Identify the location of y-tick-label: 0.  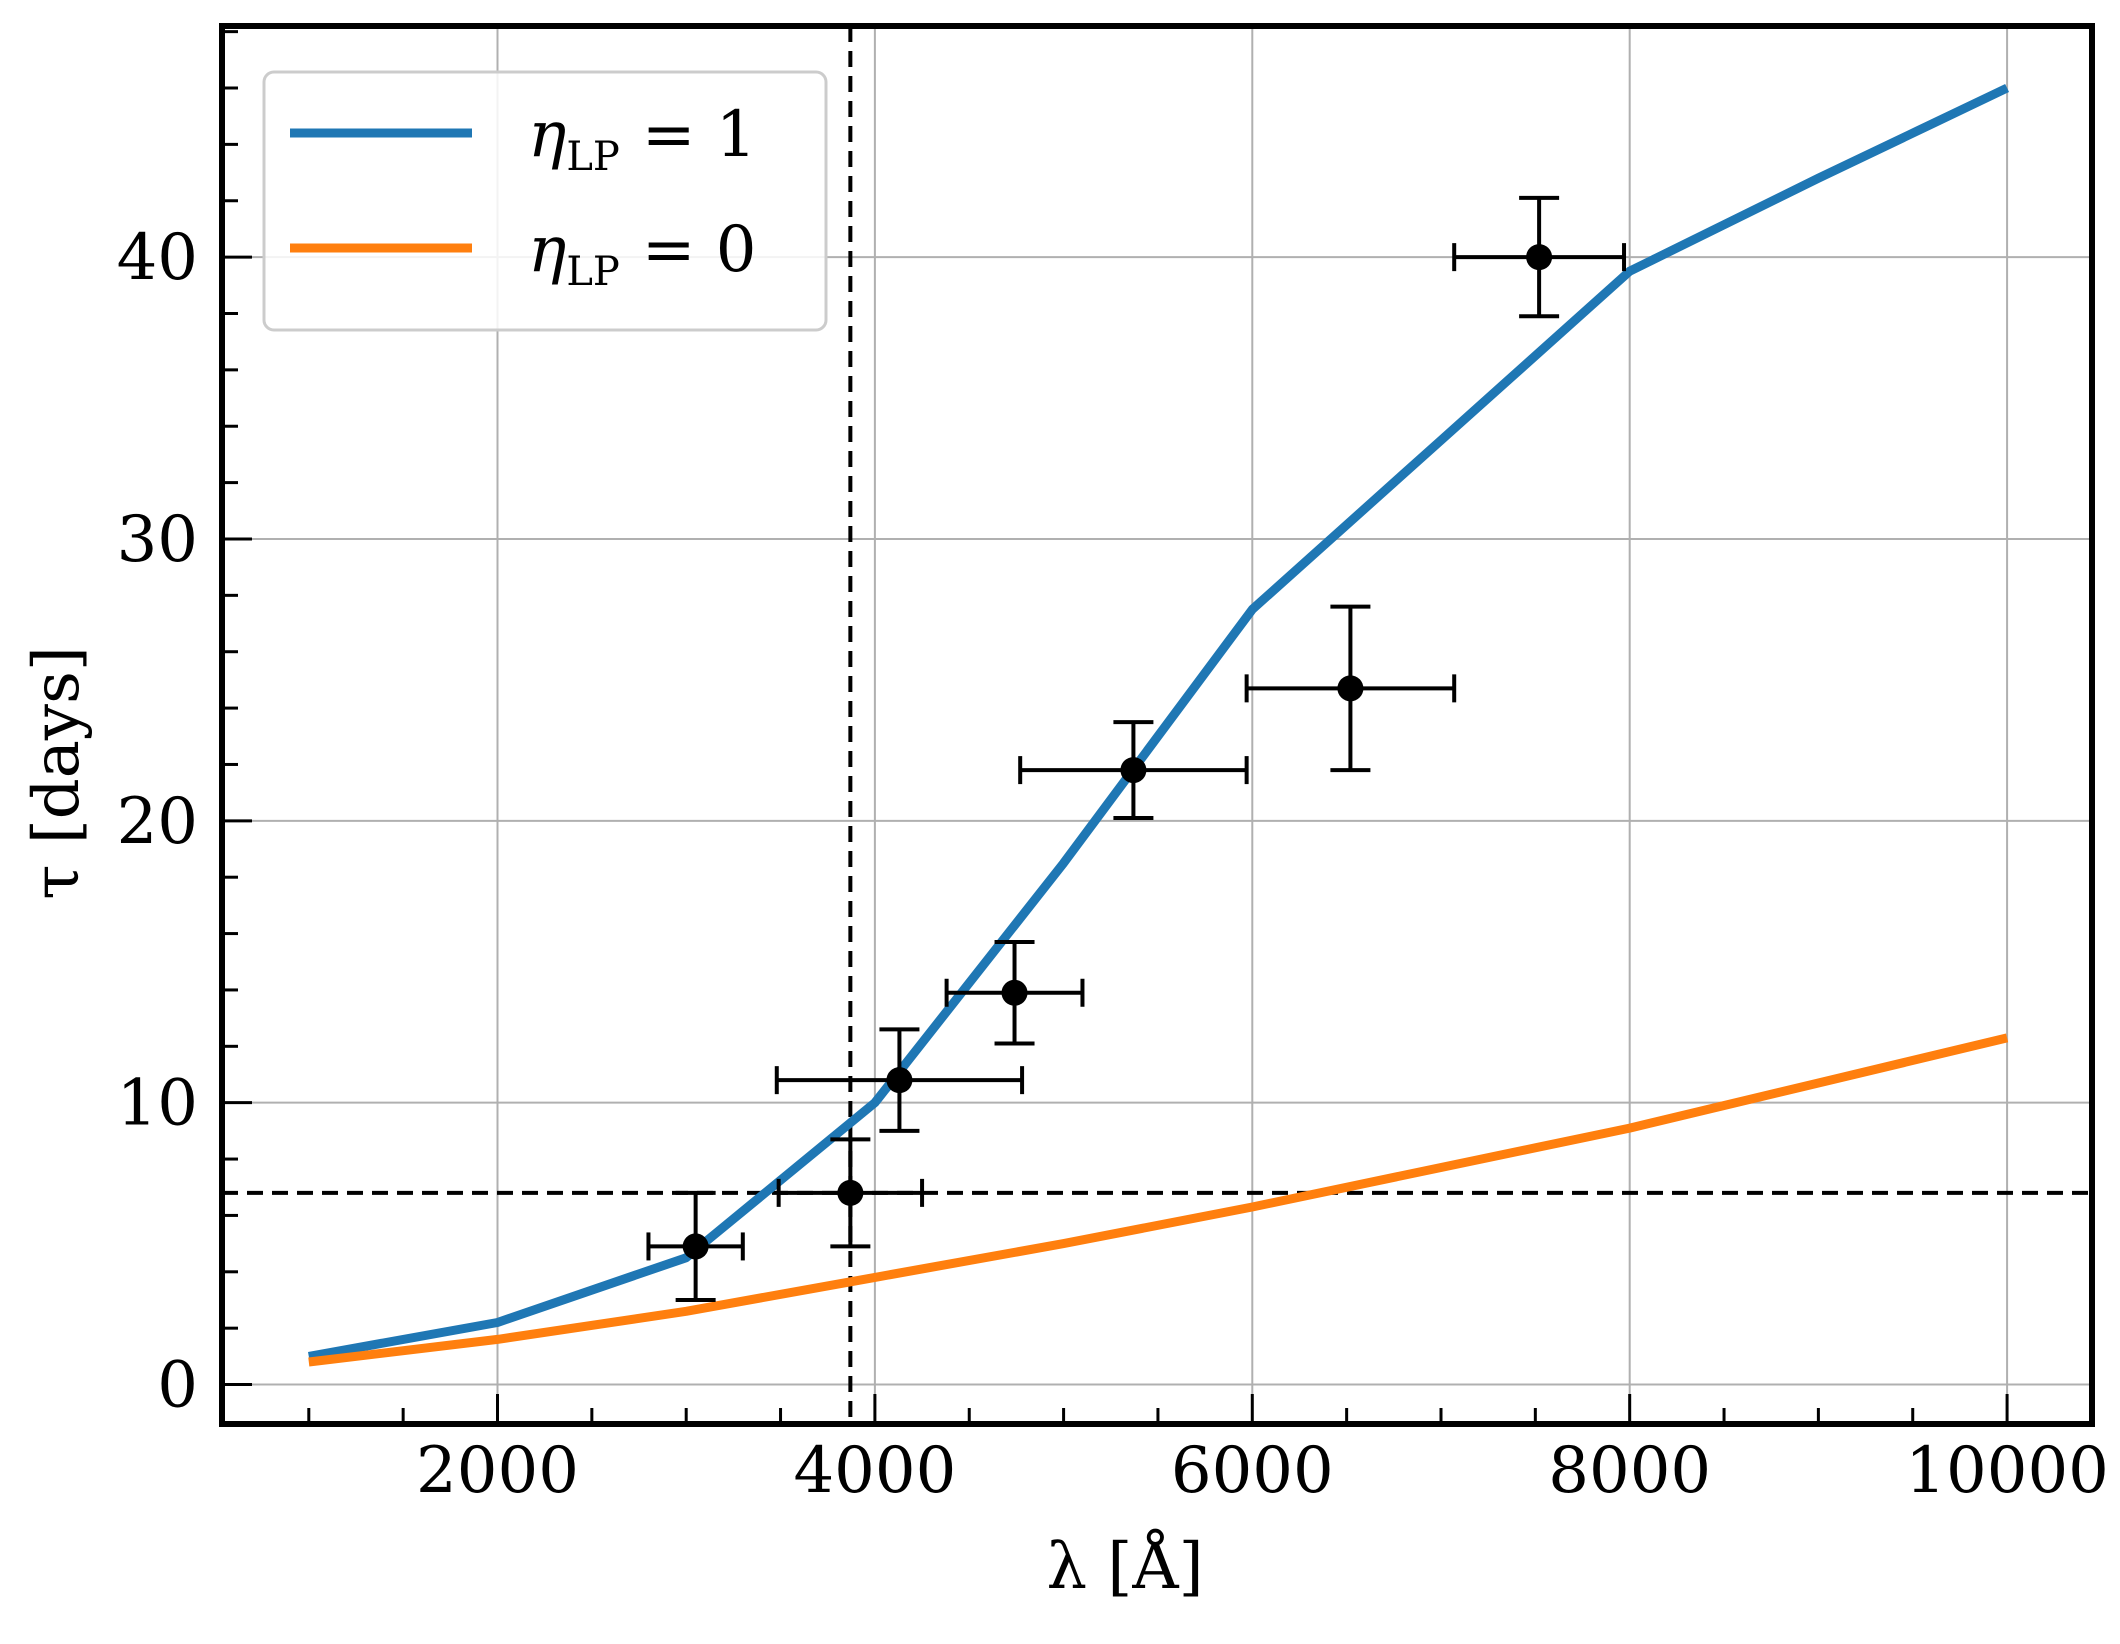
(177, 1386).